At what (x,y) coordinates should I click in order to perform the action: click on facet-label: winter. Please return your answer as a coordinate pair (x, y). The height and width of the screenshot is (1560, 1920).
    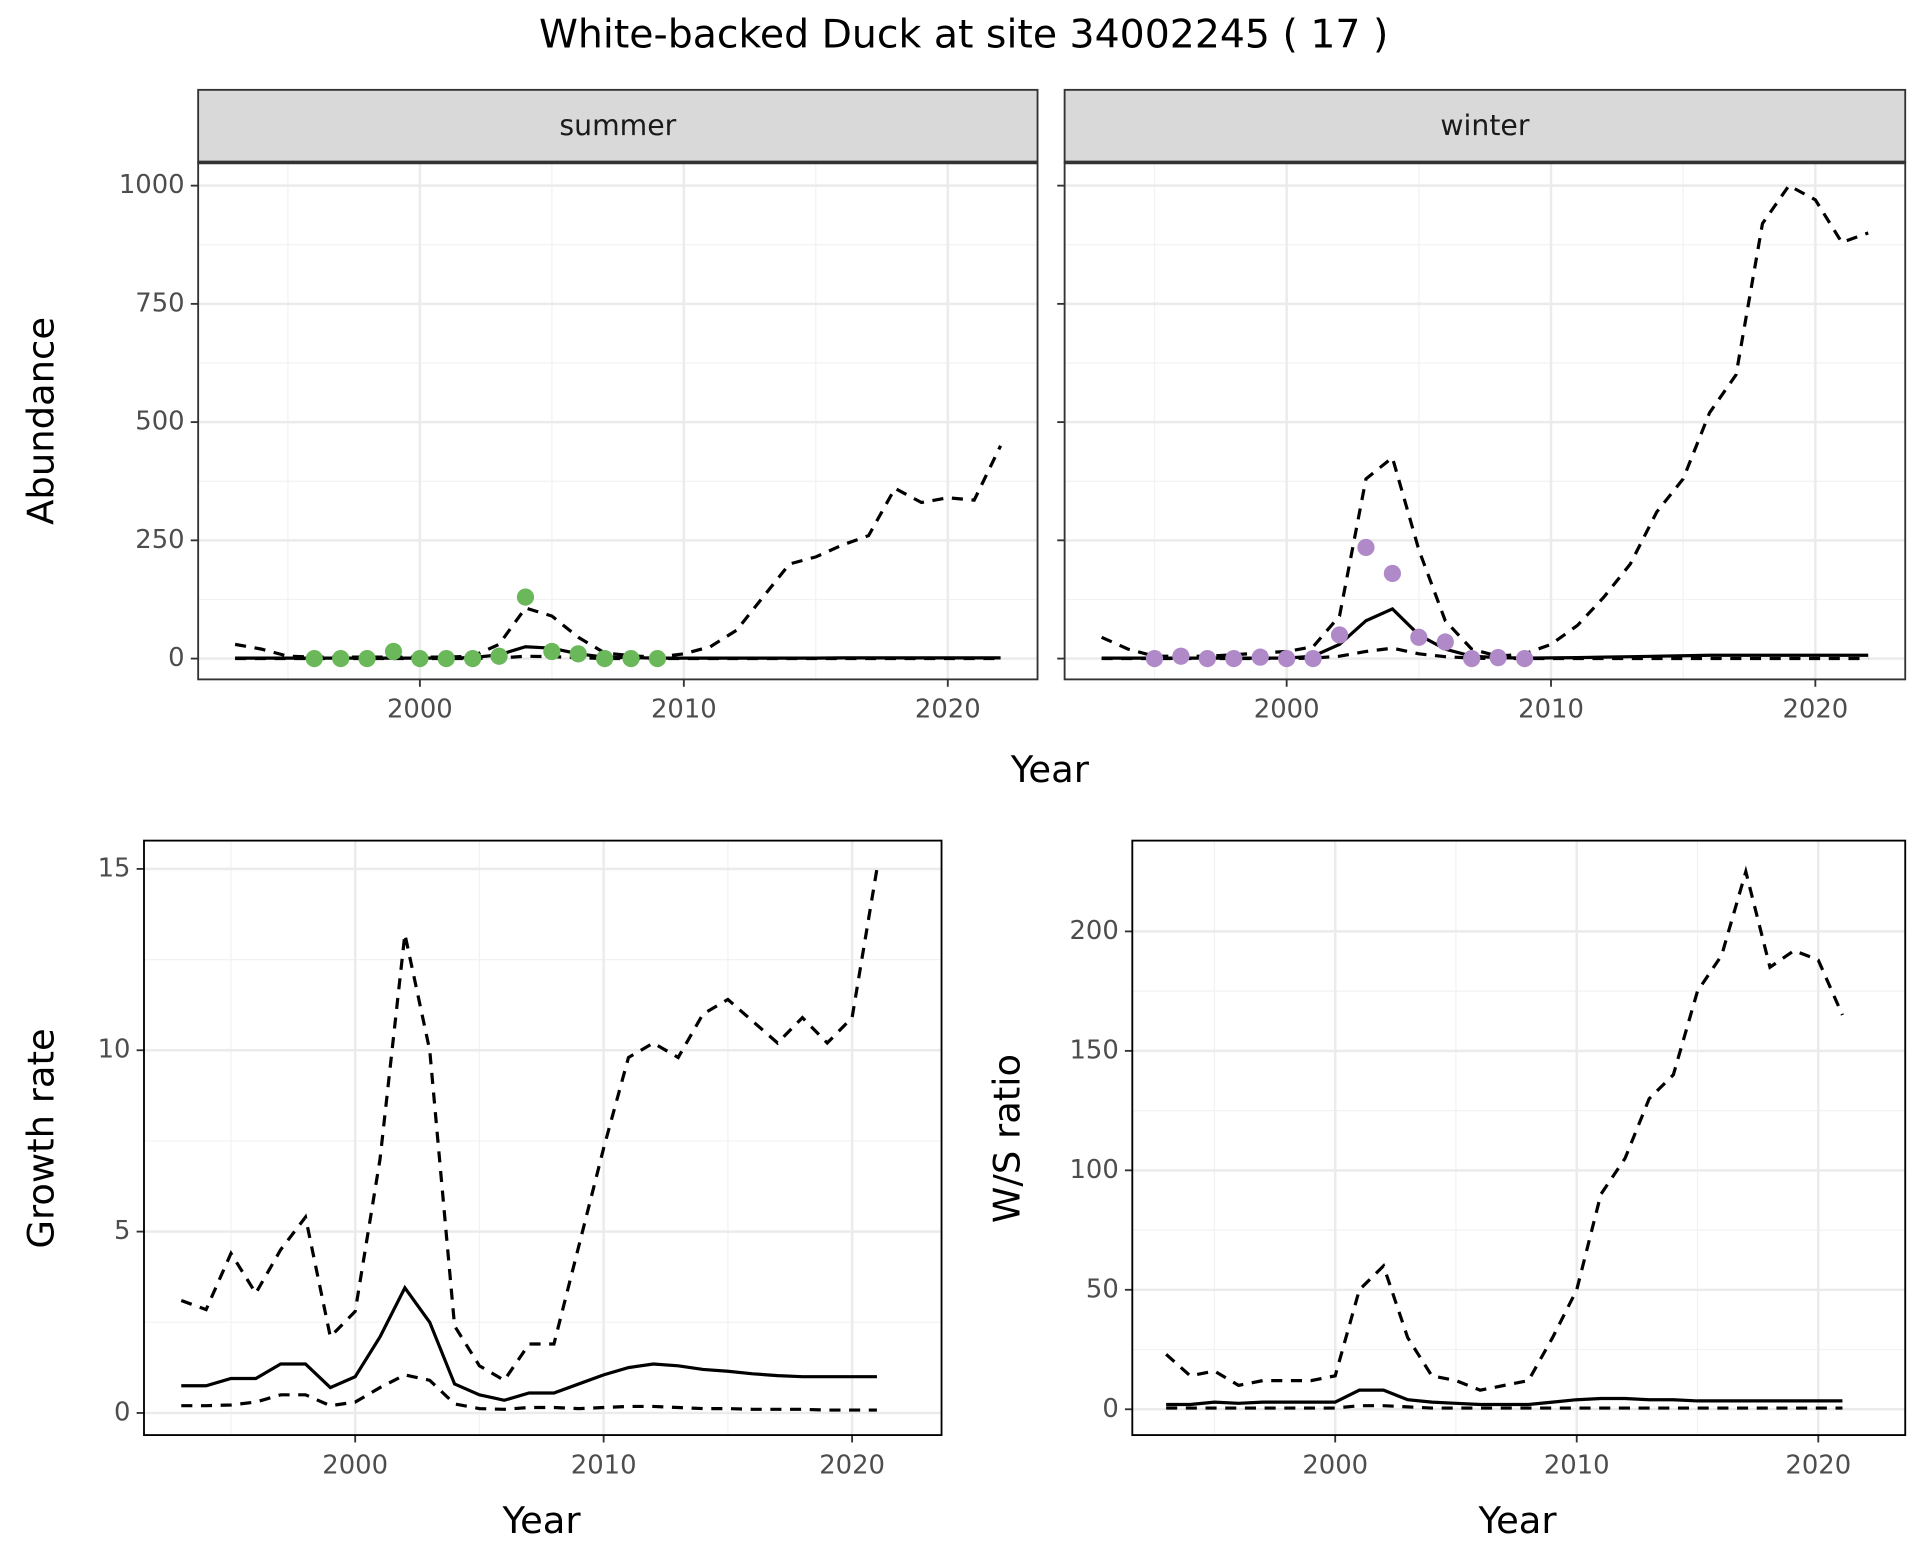
    Looking at the image, I should click on (1484, 125).